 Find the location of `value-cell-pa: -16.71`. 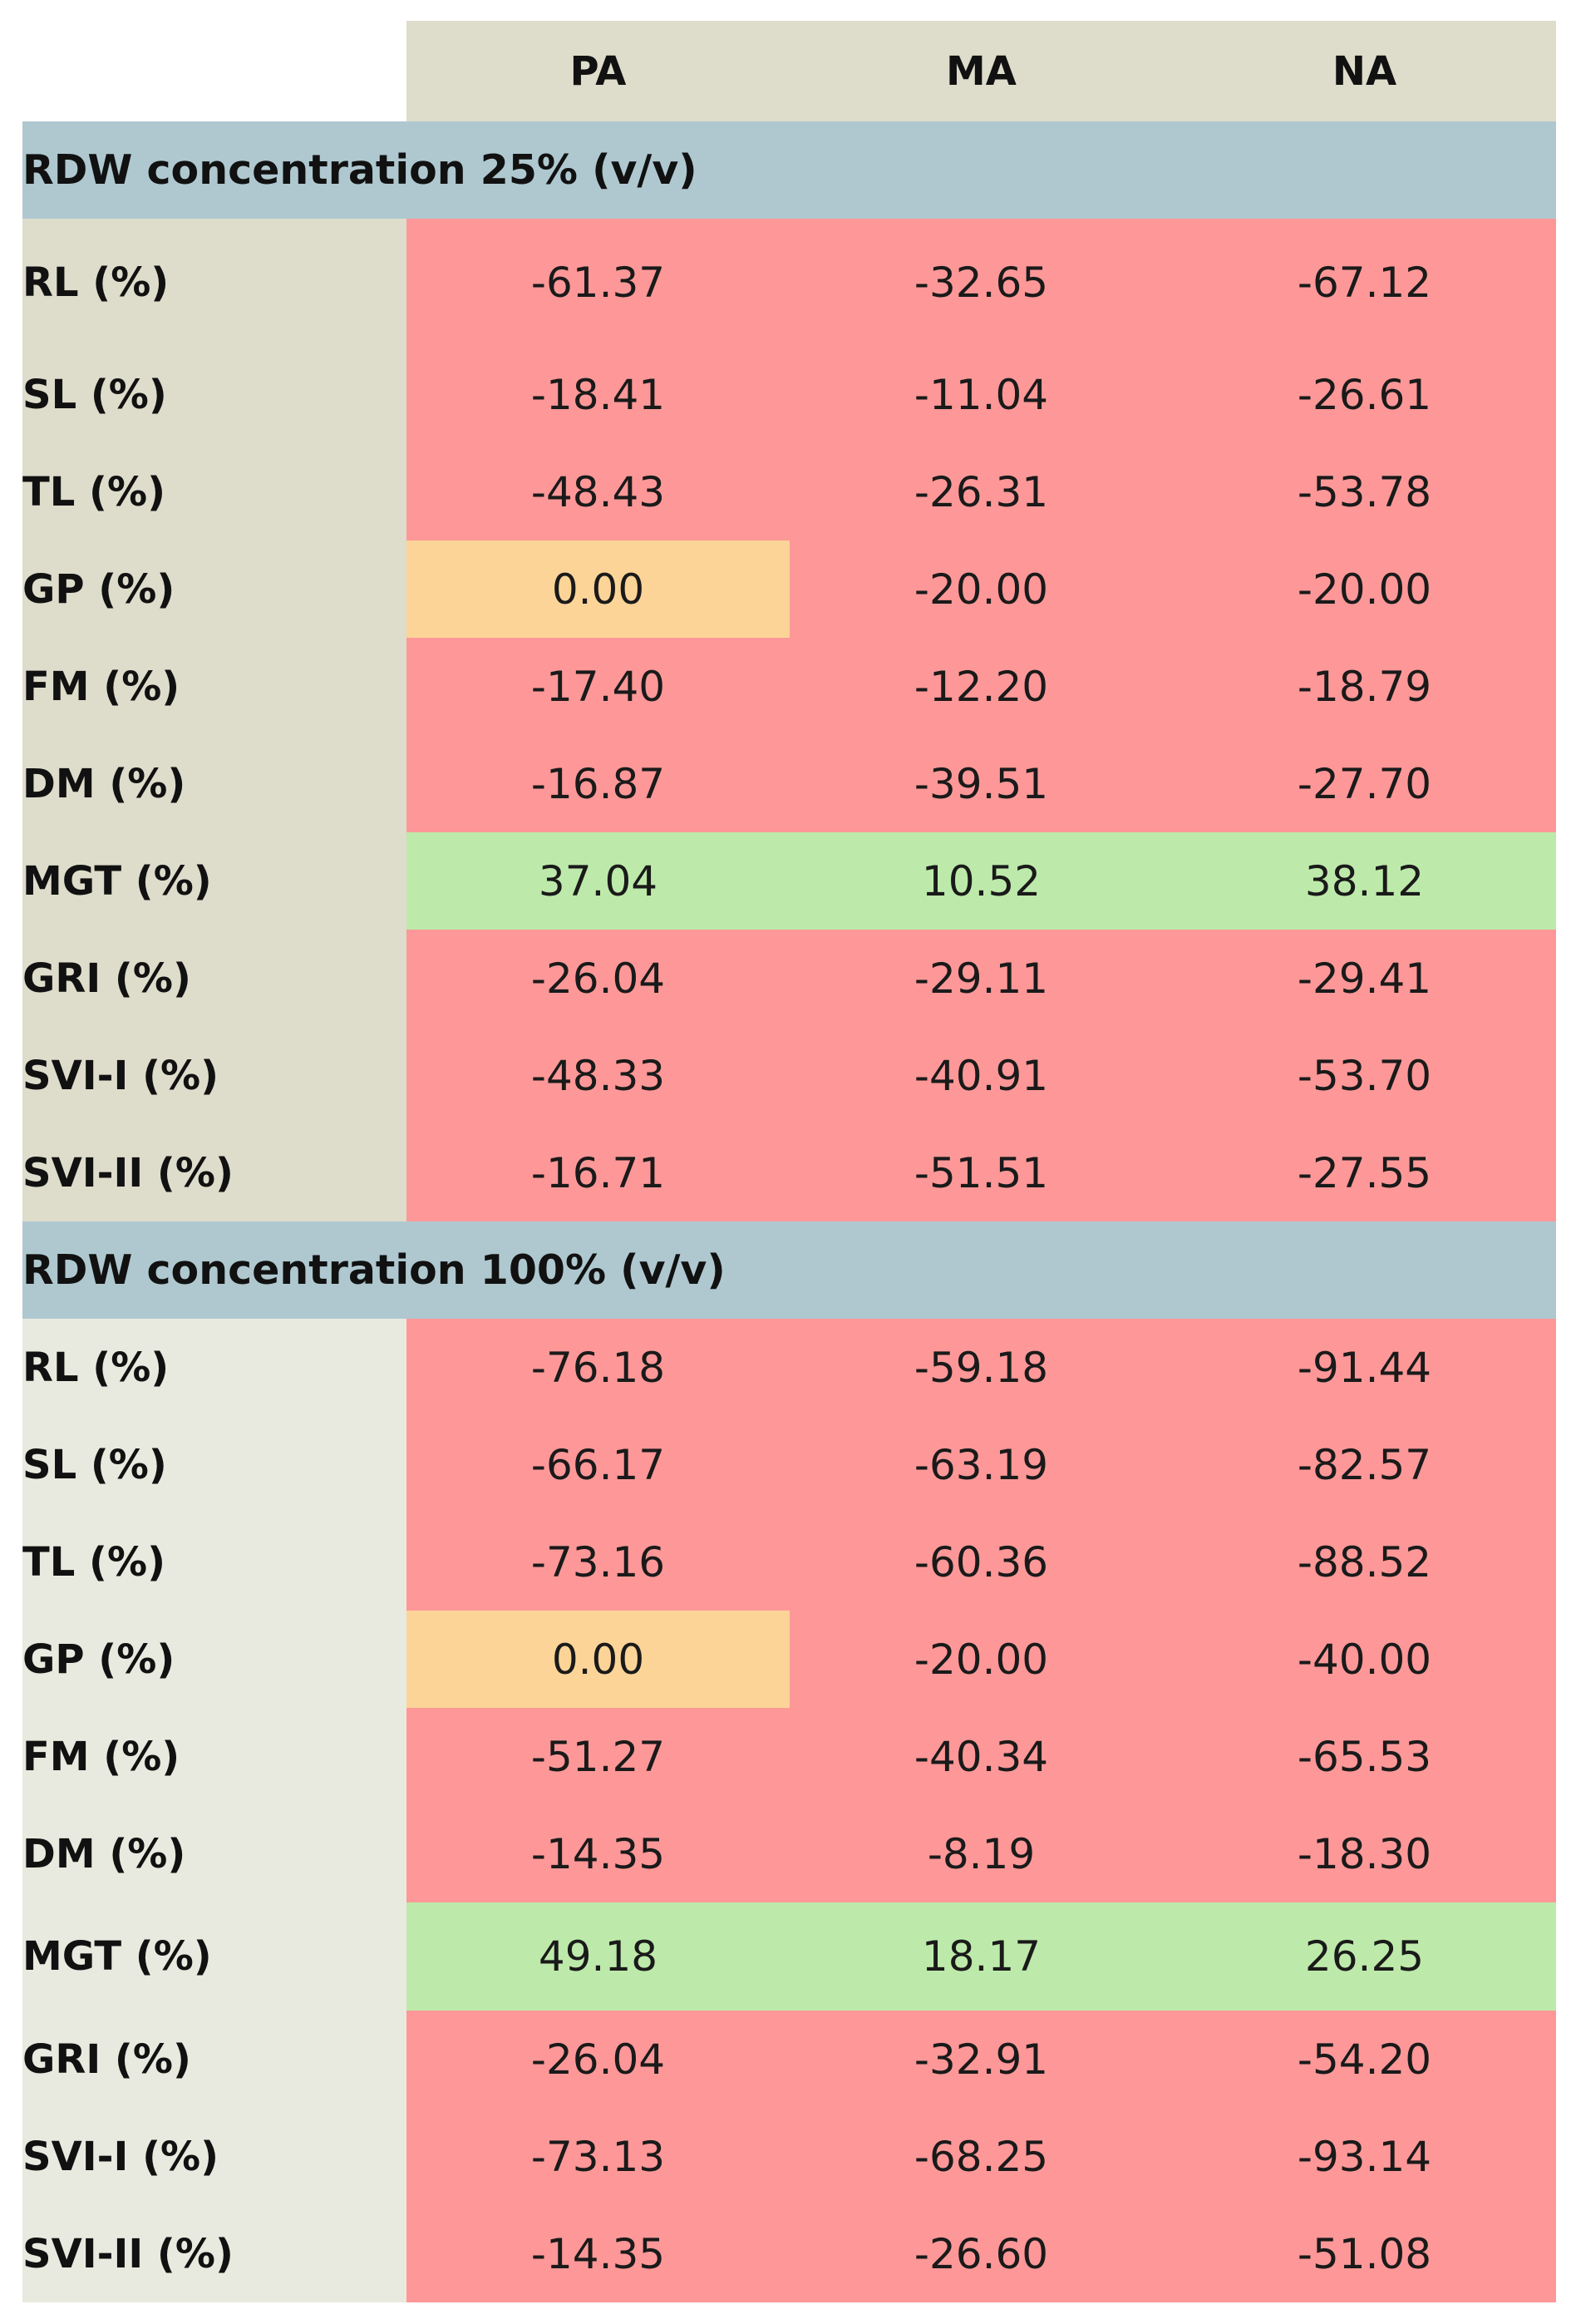

value-cell-pa: -16.71 is located at coordinates (598, 1172).